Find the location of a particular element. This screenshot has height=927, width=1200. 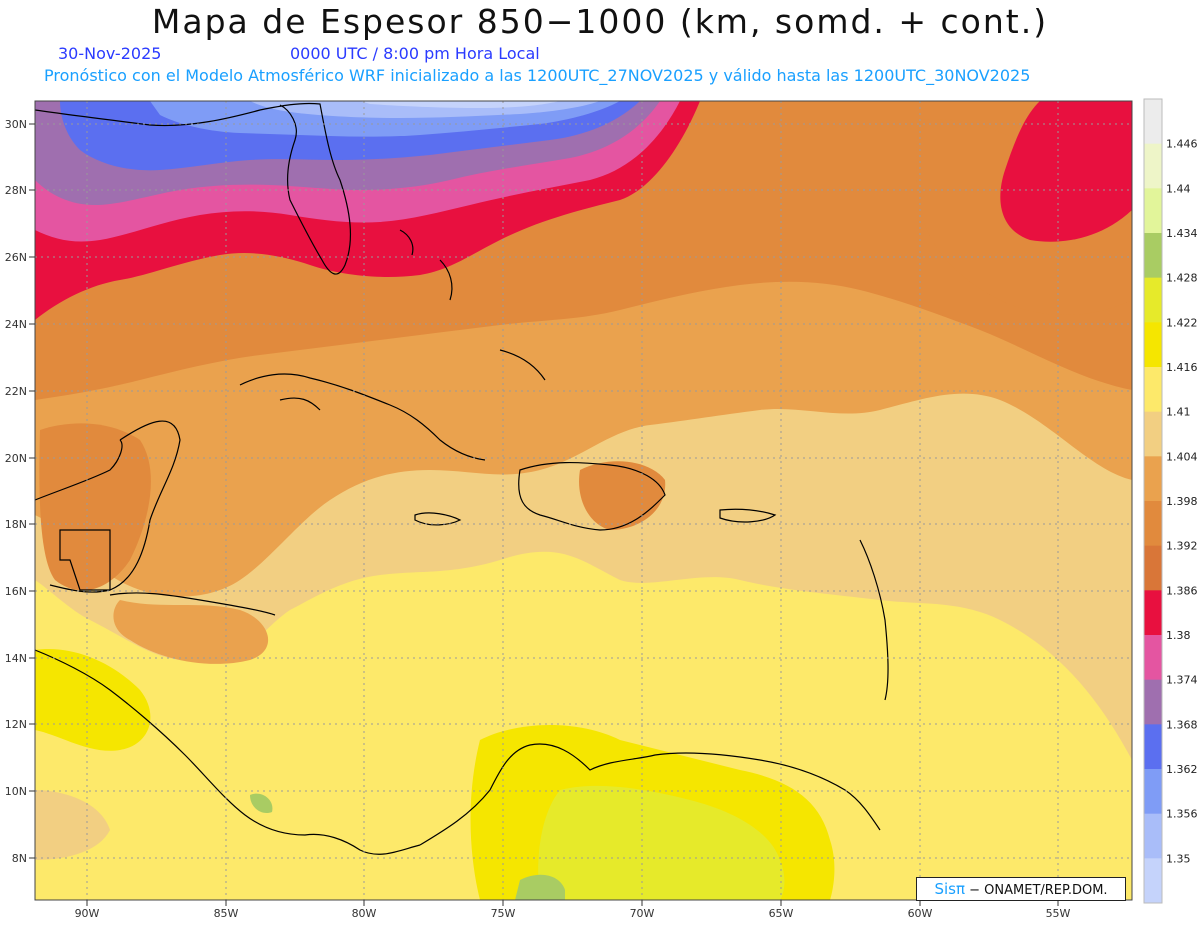

lat-label: 14N is located at coordinates (16, 658).